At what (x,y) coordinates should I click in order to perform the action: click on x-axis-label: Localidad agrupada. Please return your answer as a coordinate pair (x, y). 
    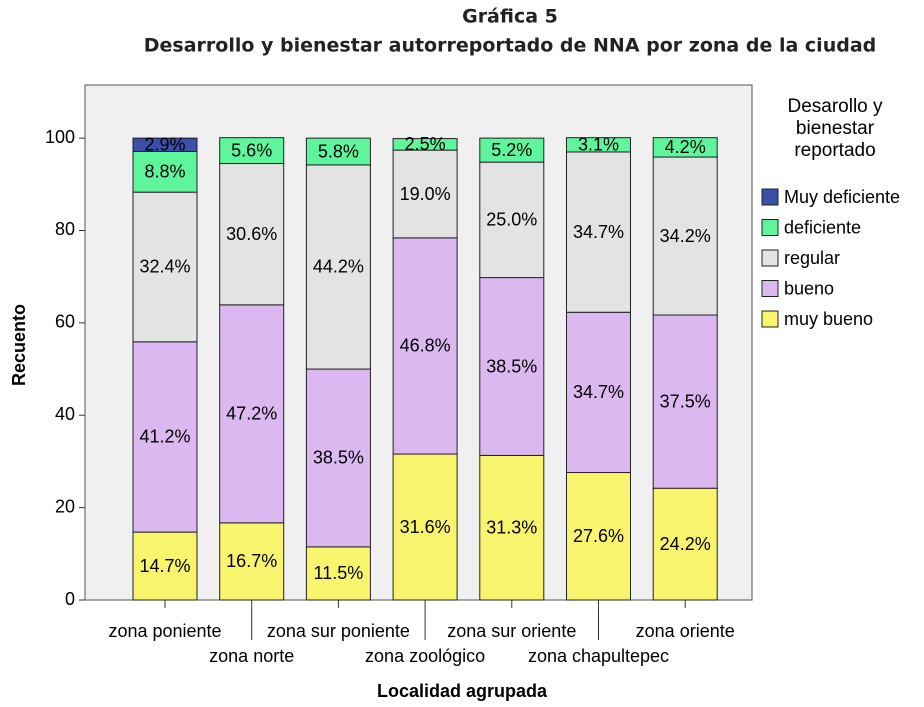
    Looking at the image, I should click on (462, 691).